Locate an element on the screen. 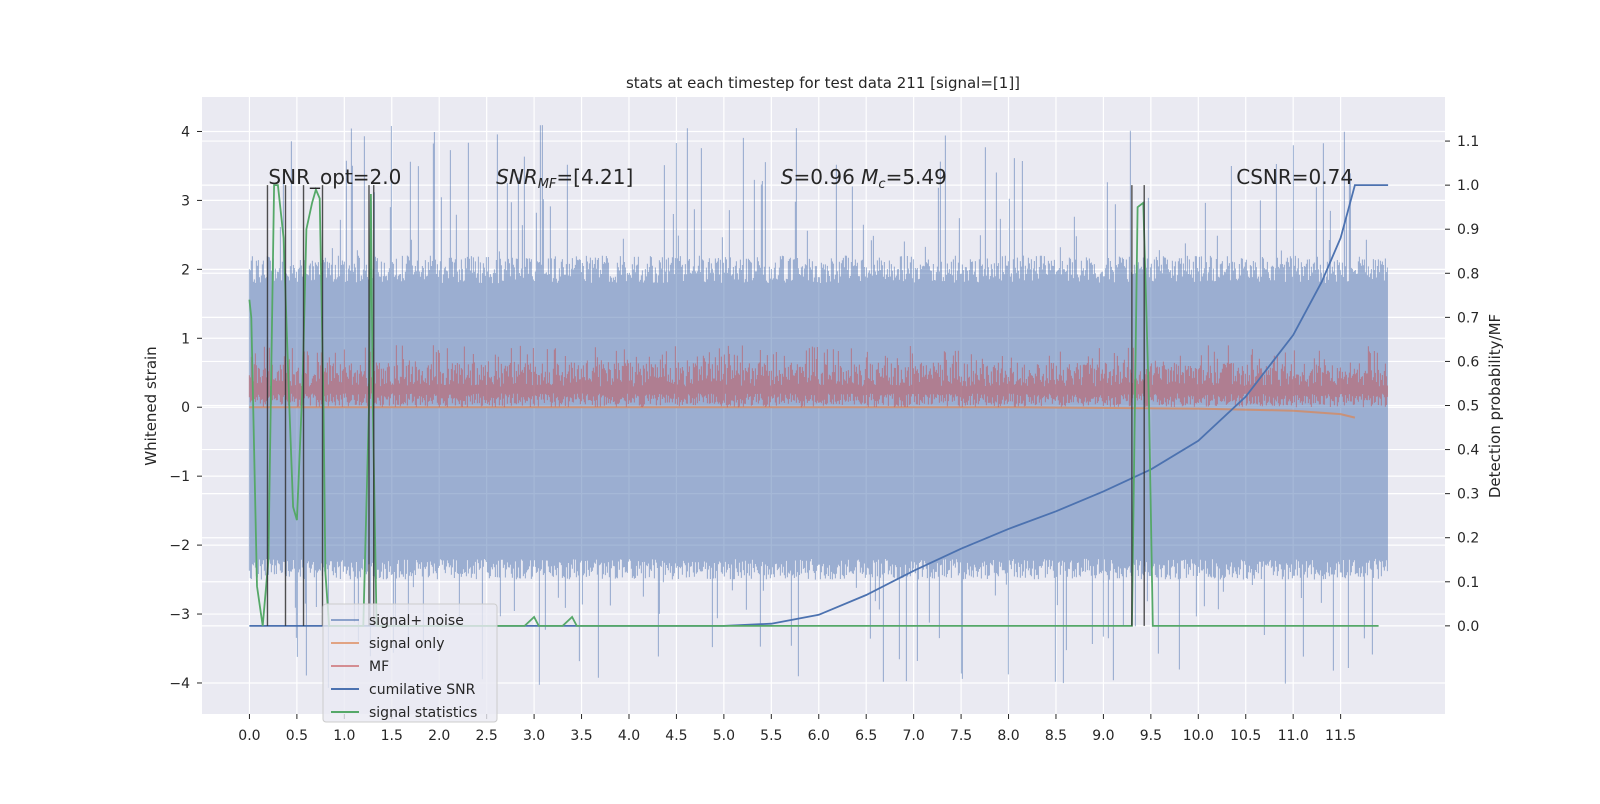 The image size is (1600, 804). legend-label-2: MF is located at coordinates (379, 667).